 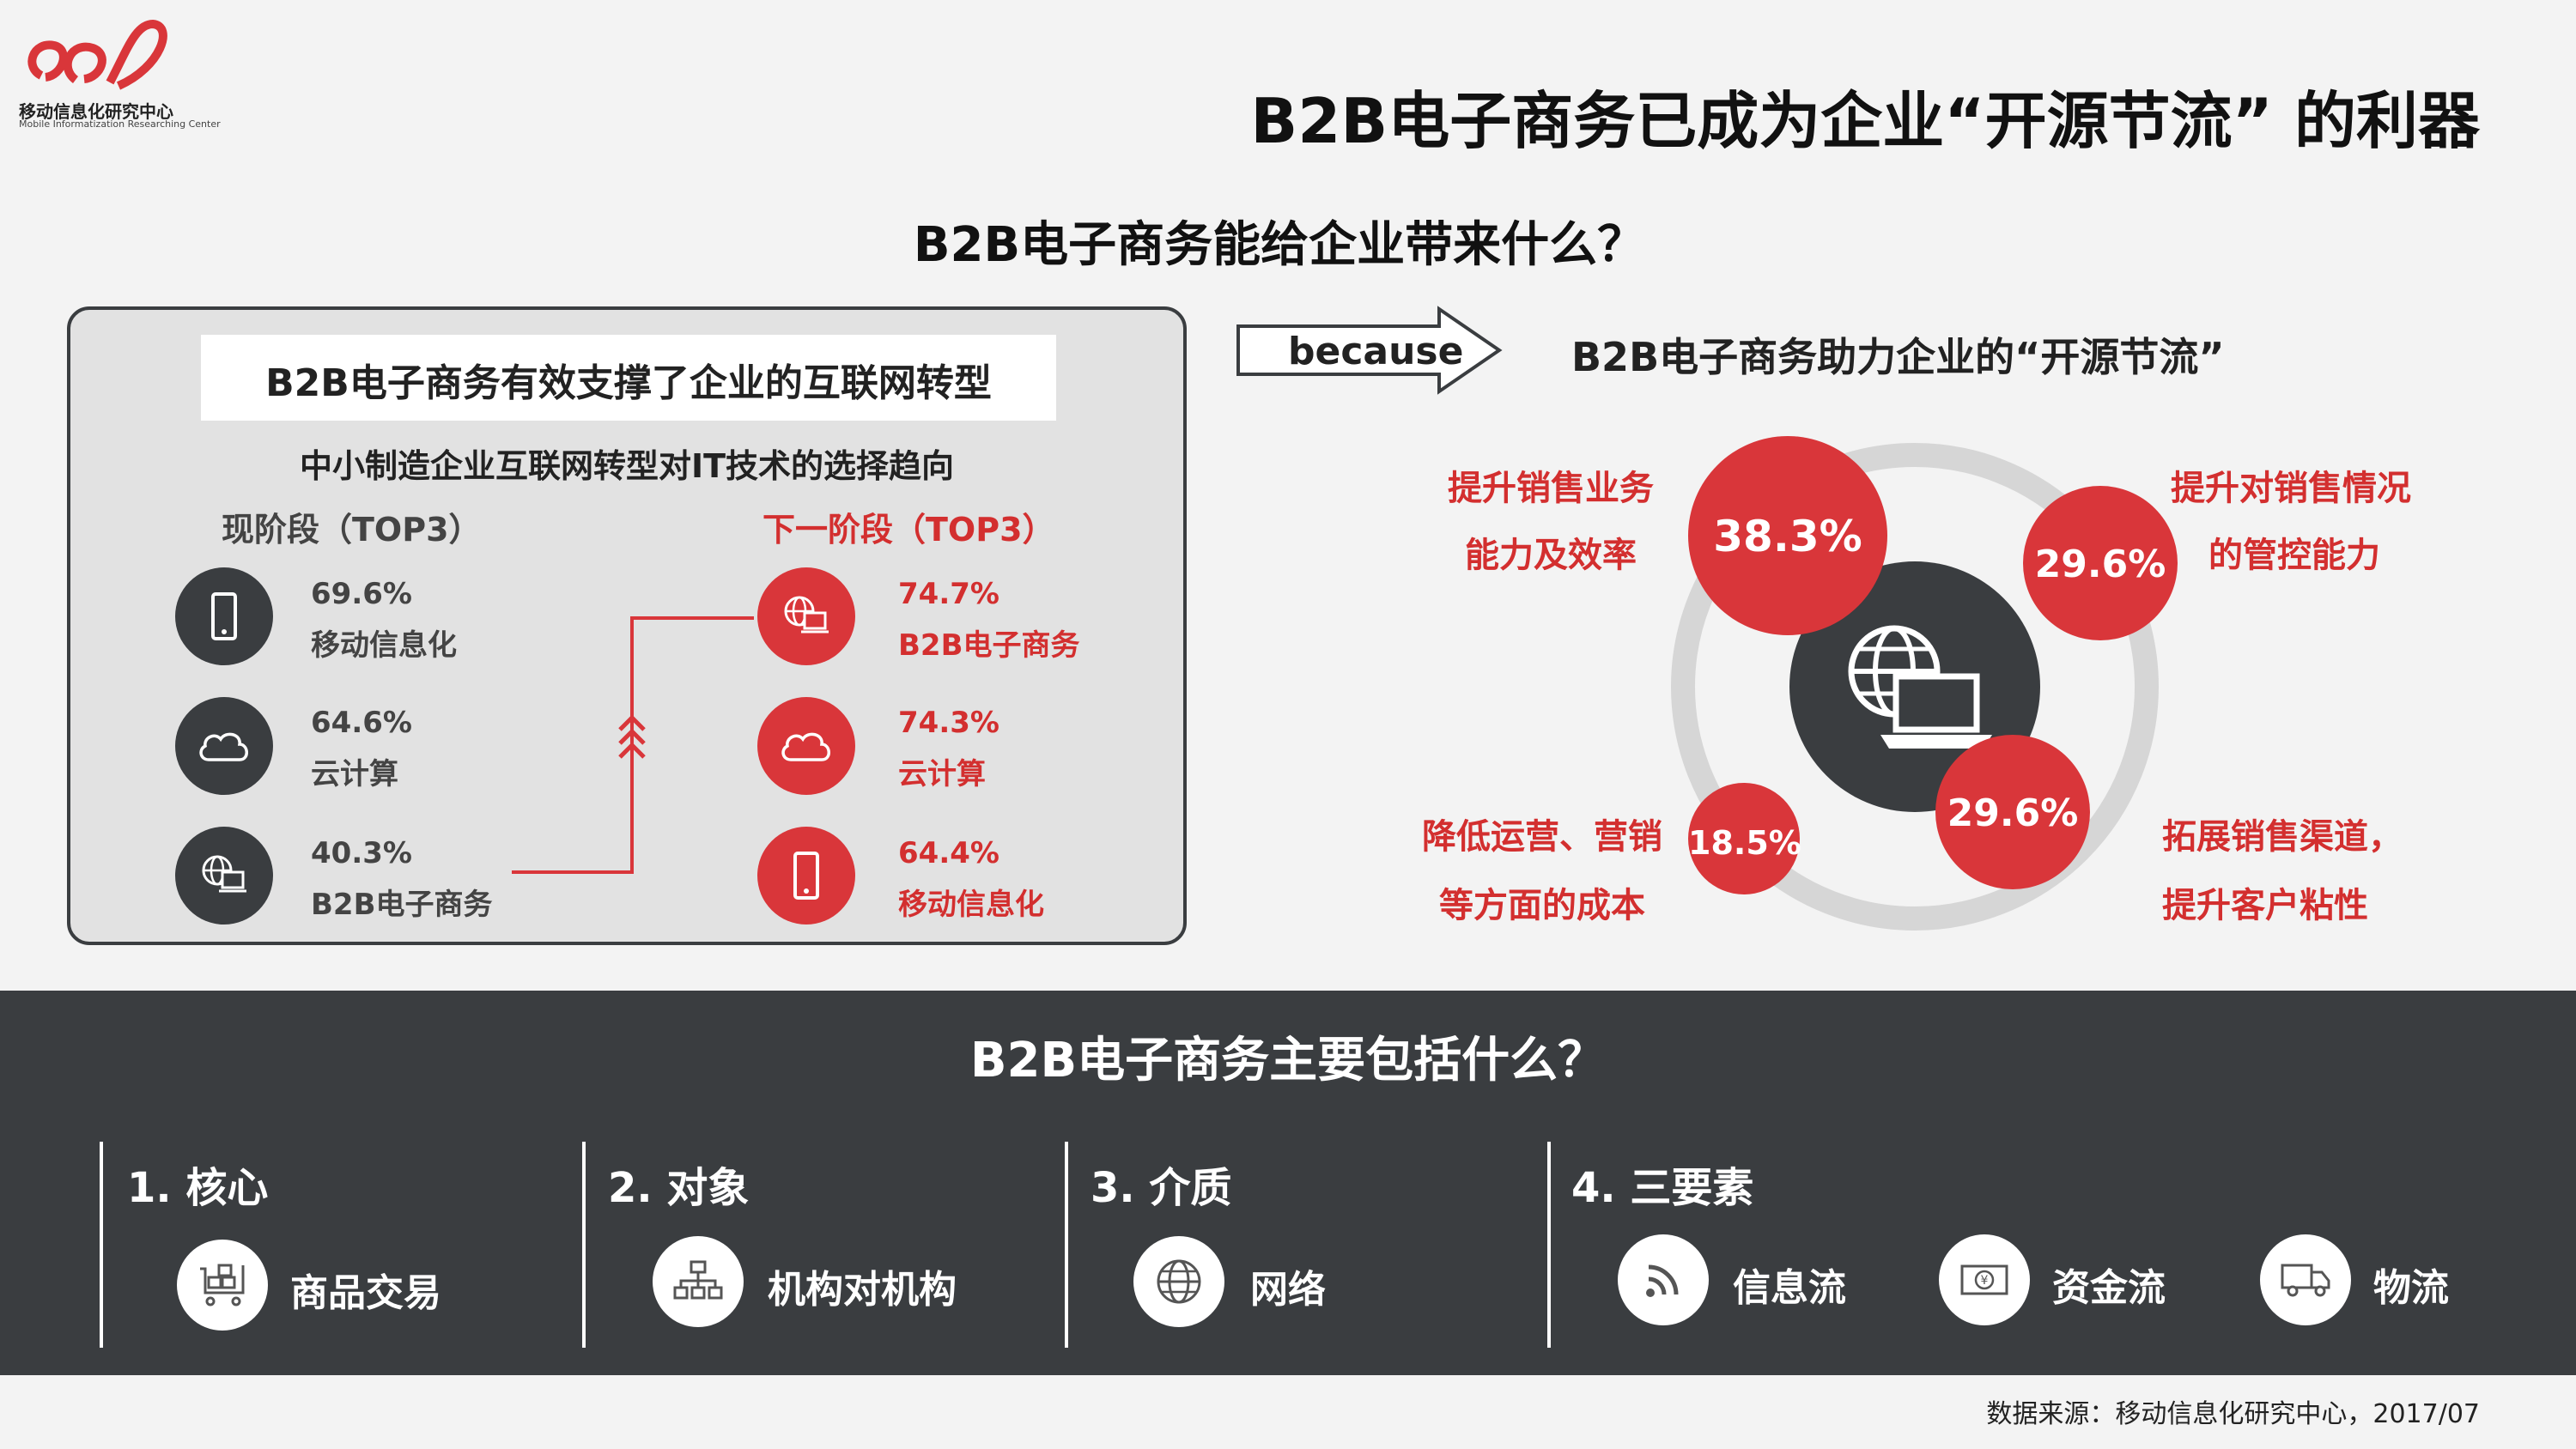 What do you see at coordinates (355, 774) in the screenshot?
I see `current-item-label: 云计算` at bounding box center [355, 774].